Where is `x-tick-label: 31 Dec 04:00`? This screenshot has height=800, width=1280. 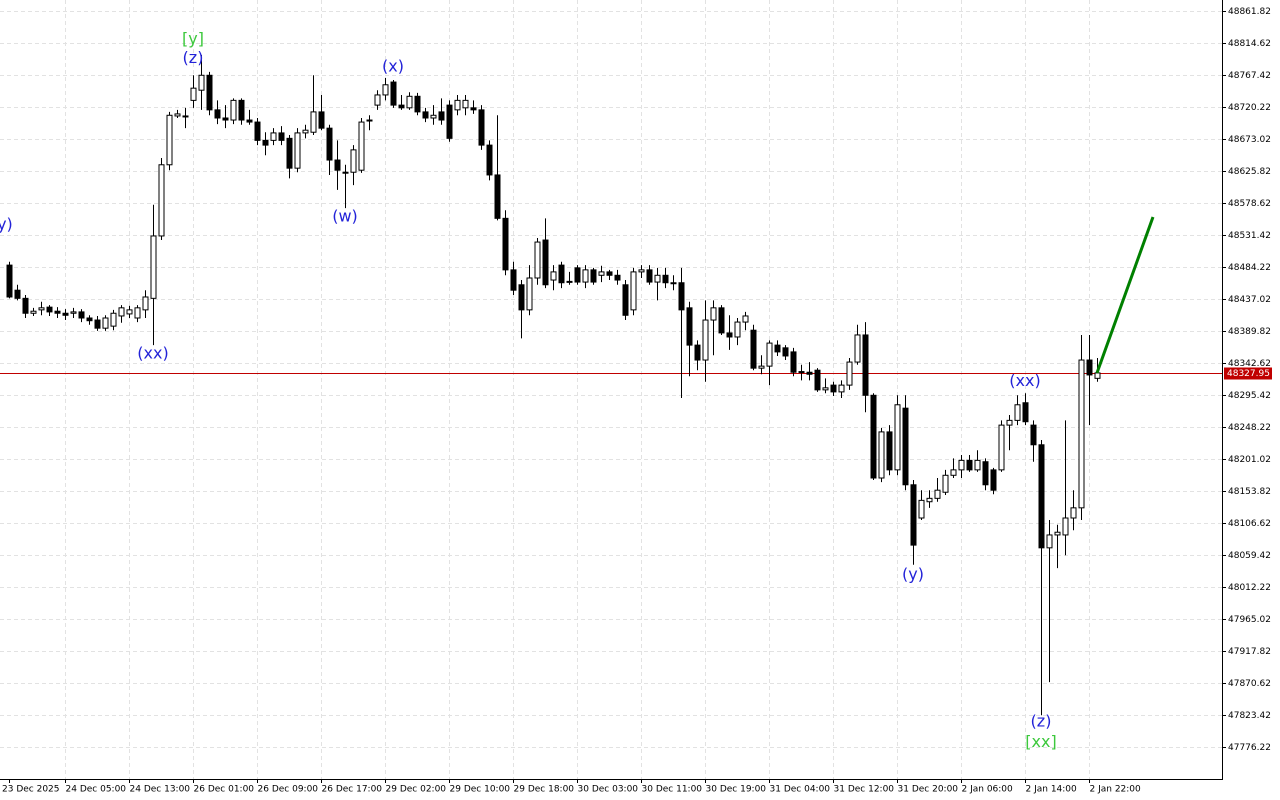 x-tick-label: 31 Dec 04:00 is located at coordinates (800, 790).